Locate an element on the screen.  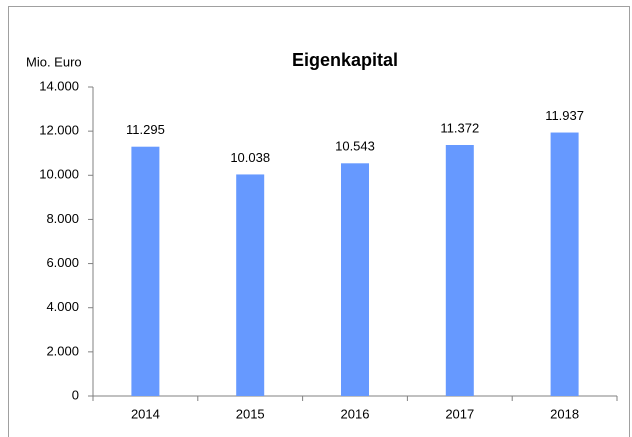
x-tick-label: 2018 is located at coordinates (564, 413).